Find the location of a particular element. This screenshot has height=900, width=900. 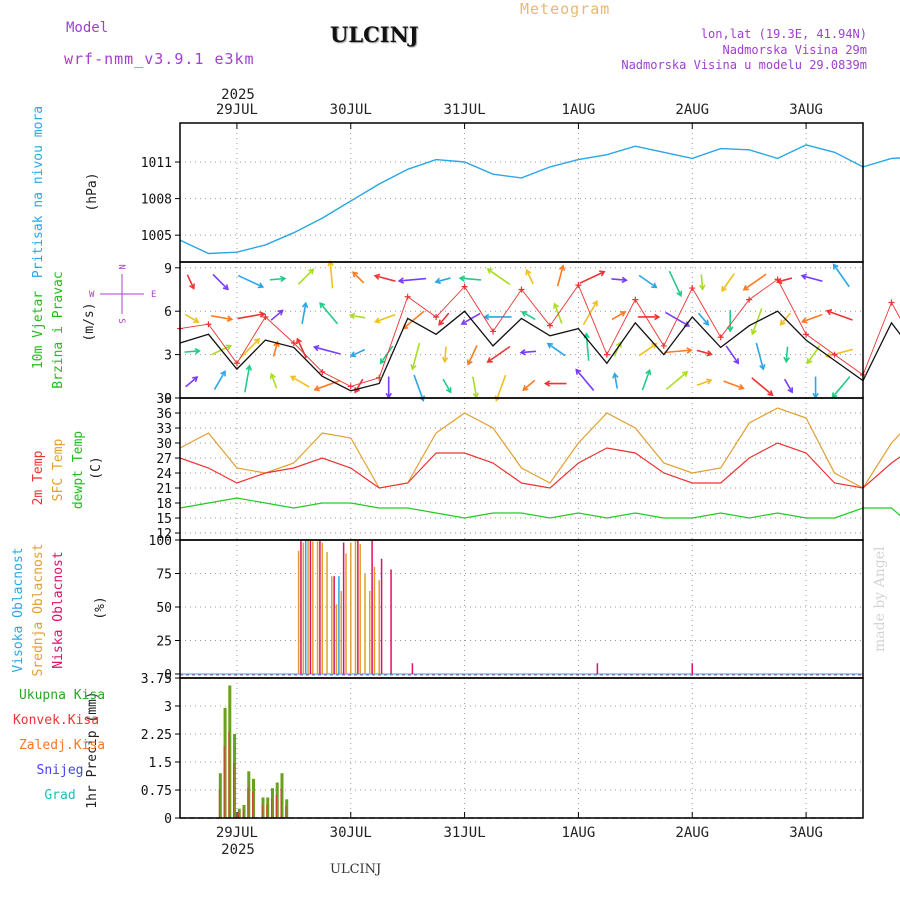

day-label-bottom: 2AUG is located at coordinates (692, 833).